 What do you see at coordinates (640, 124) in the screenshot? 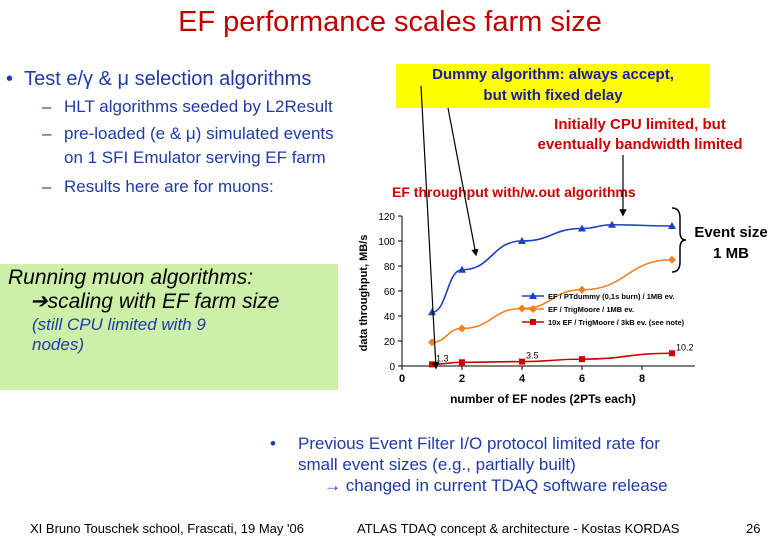
I see `initially-line-1: Initially CPU limited, but` at bounding box center [640, 124].